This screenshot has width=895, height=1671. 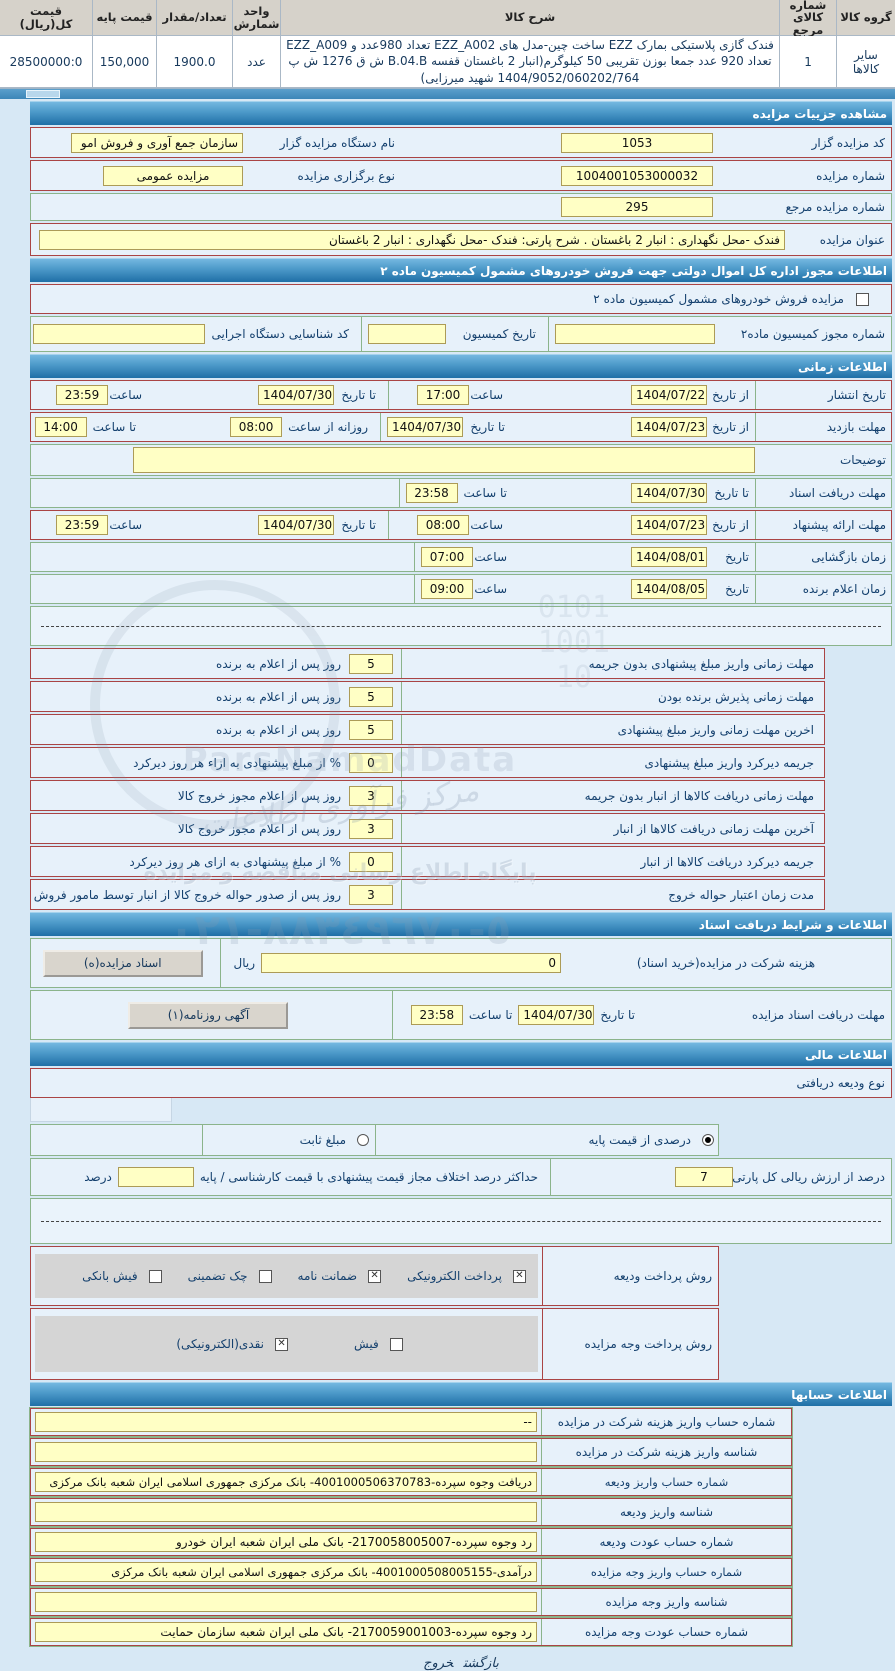 What do you see at coordinates (282, 1344) in the screenshot?
I see `checkbox-cash-electronic` at bounding box center [282, 1344].